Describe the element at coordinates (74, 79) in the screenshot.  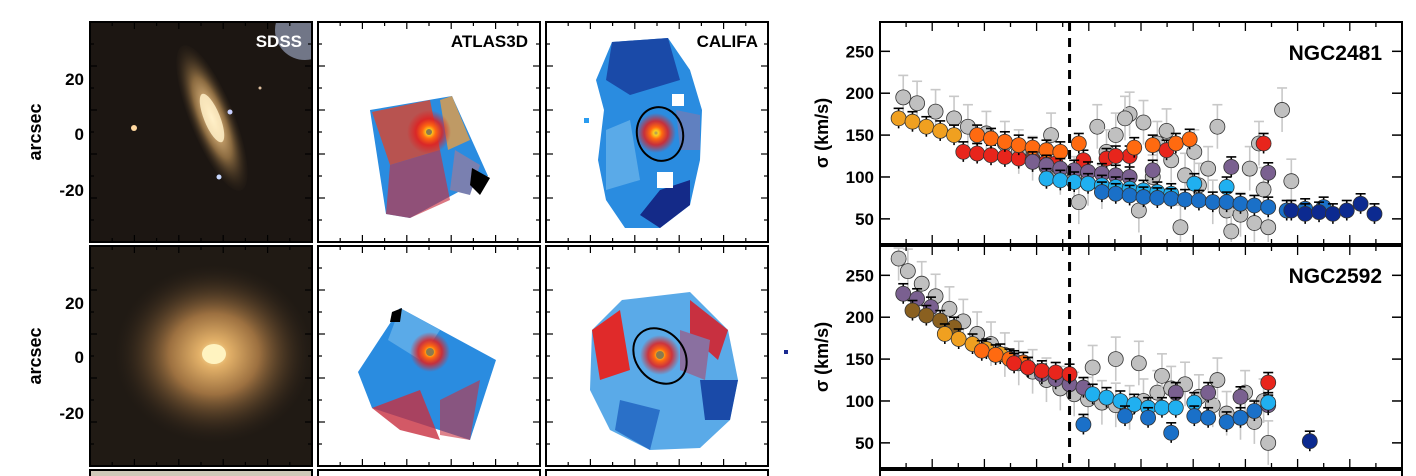
I see `image-ytick-1-a: 20` at that location.